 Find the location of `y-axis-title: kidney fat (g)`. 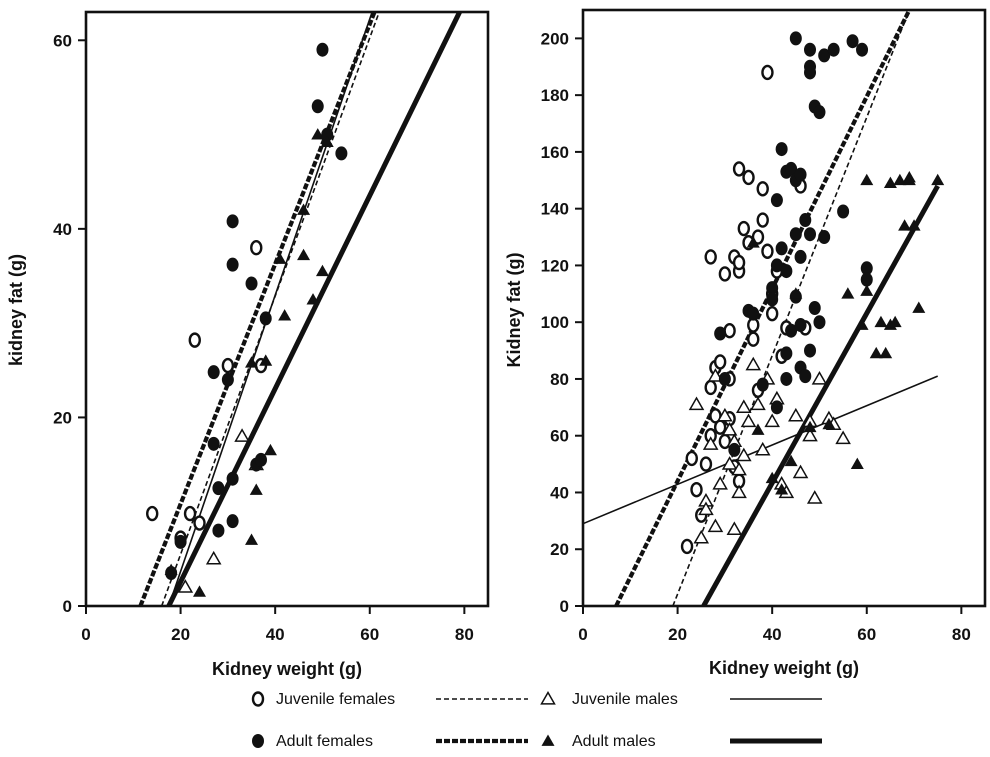

y-axis-title: kidney fat (g) is located at coordinates (16, 310).